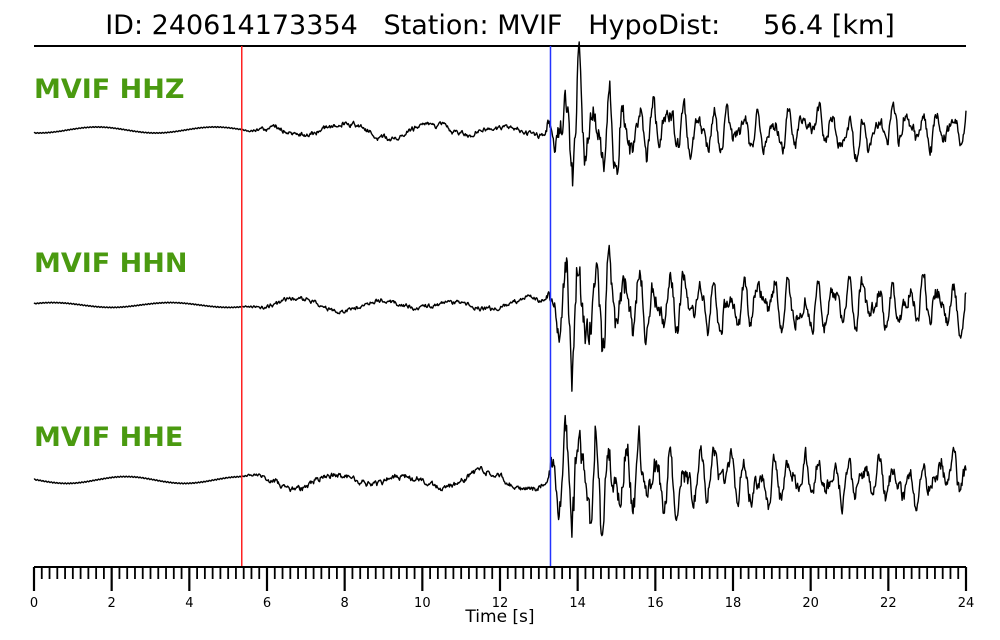 This screenshot has height=640, width=1000. I want to click on x-tick-label: 8, so click(345, 603).